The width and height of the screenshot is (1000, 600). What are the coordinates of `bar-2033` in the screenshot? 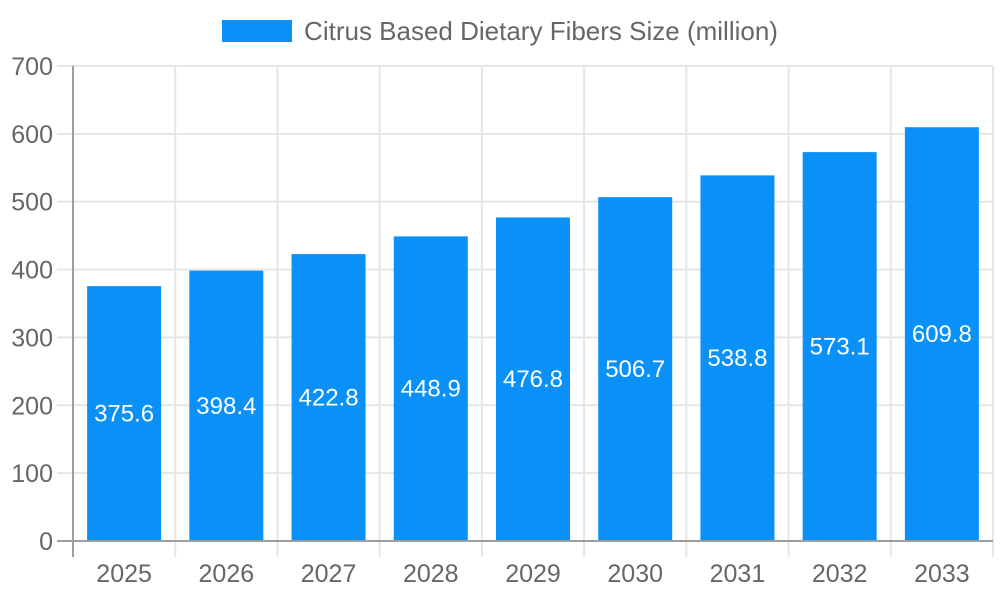 It's located at (941, 334).